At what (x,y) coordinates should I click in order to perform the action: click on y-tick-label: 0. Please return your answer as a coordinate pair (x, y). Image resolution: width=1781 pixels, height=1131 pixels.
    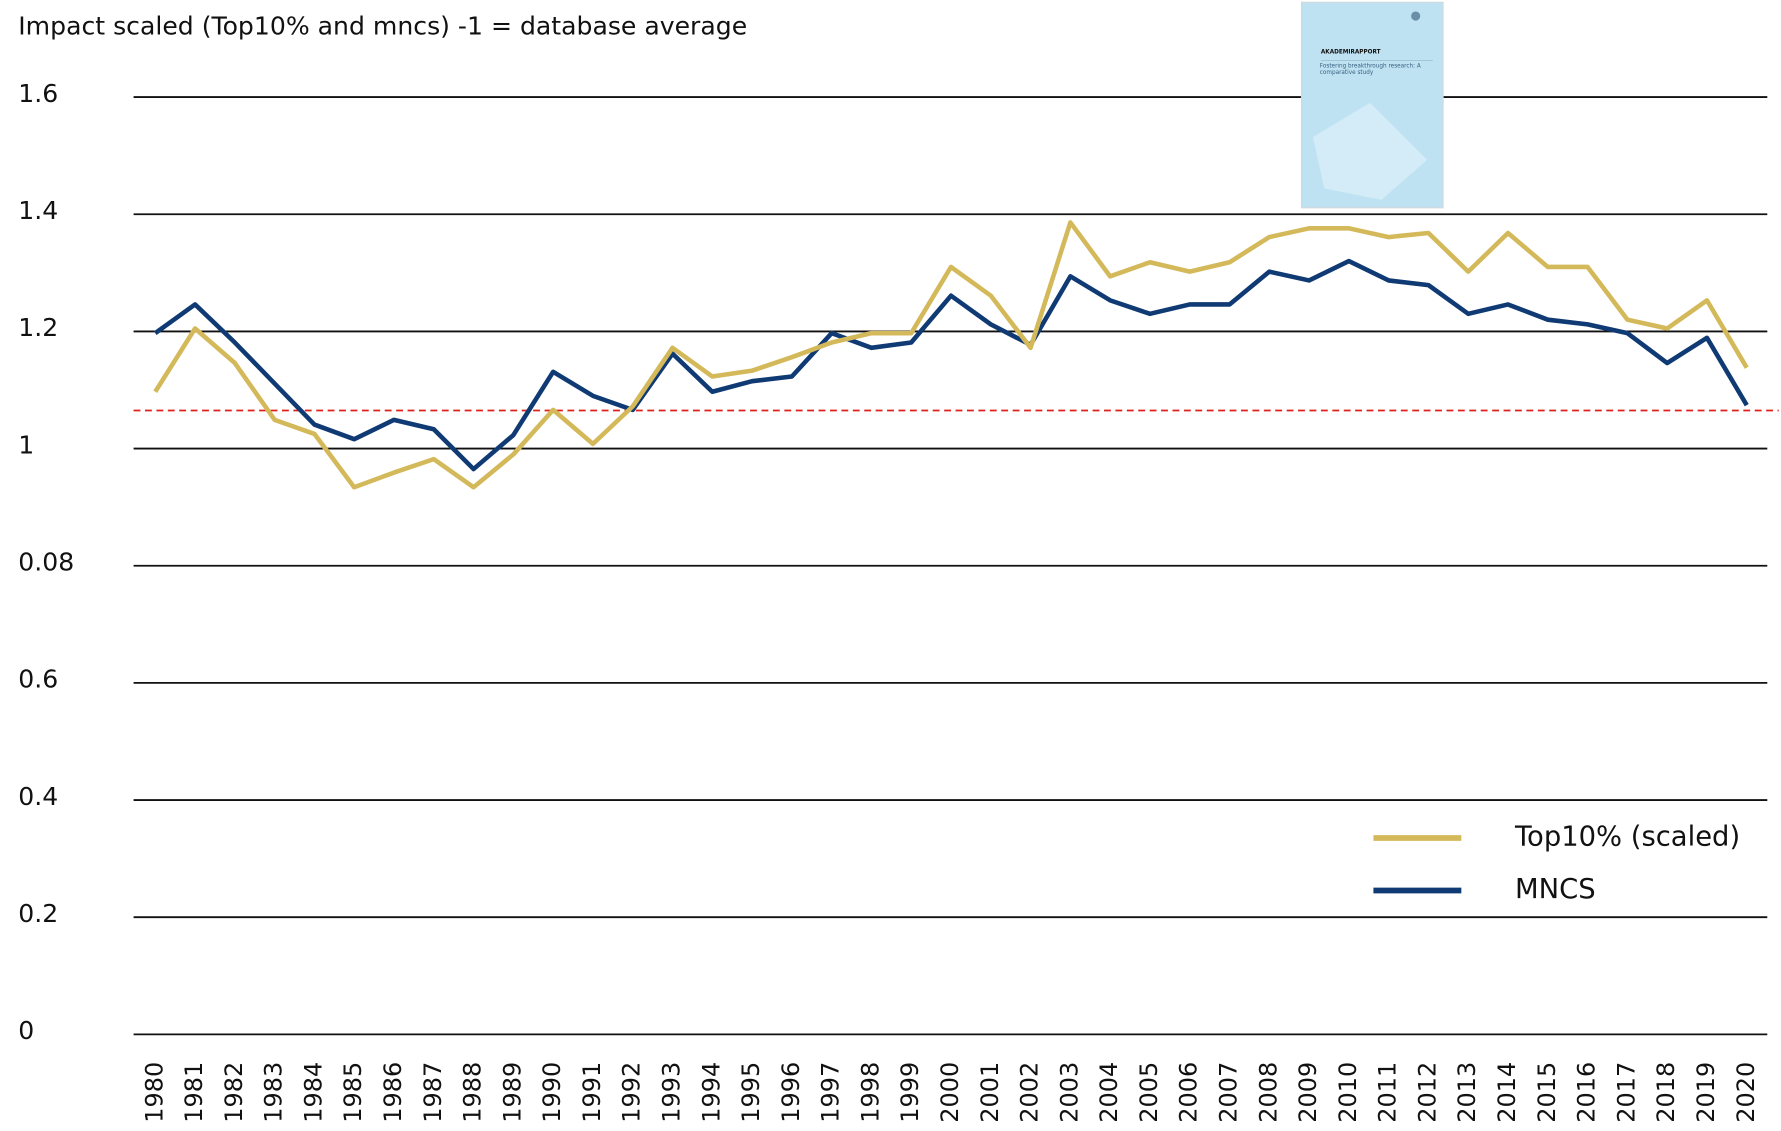
    Looking at the image, I should click on (26, 1030).